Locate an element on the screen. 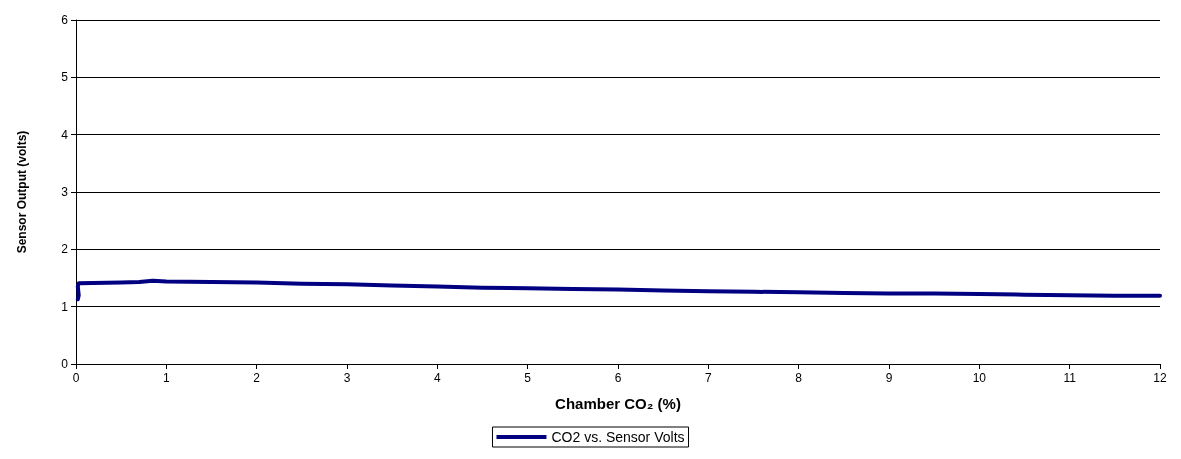 This screenshot has height=459, width=1181. x-tick-label: 4 is located at coordinates (437, 378).